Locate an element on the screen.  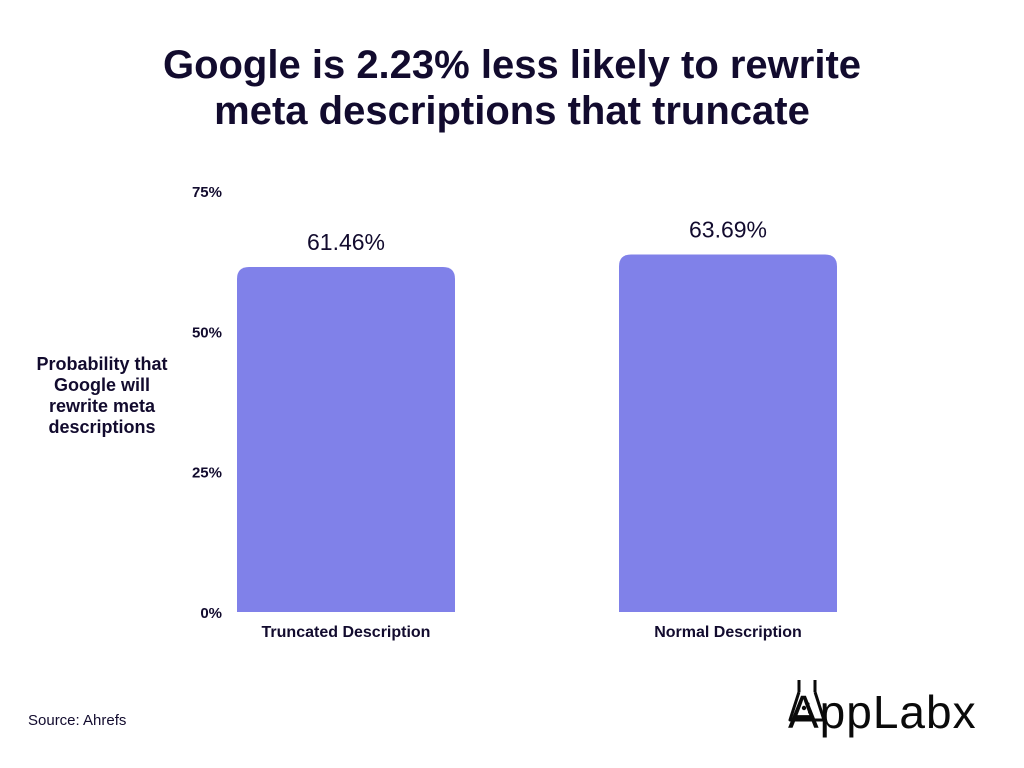
flask-icon is located at coordinates (807, 701).